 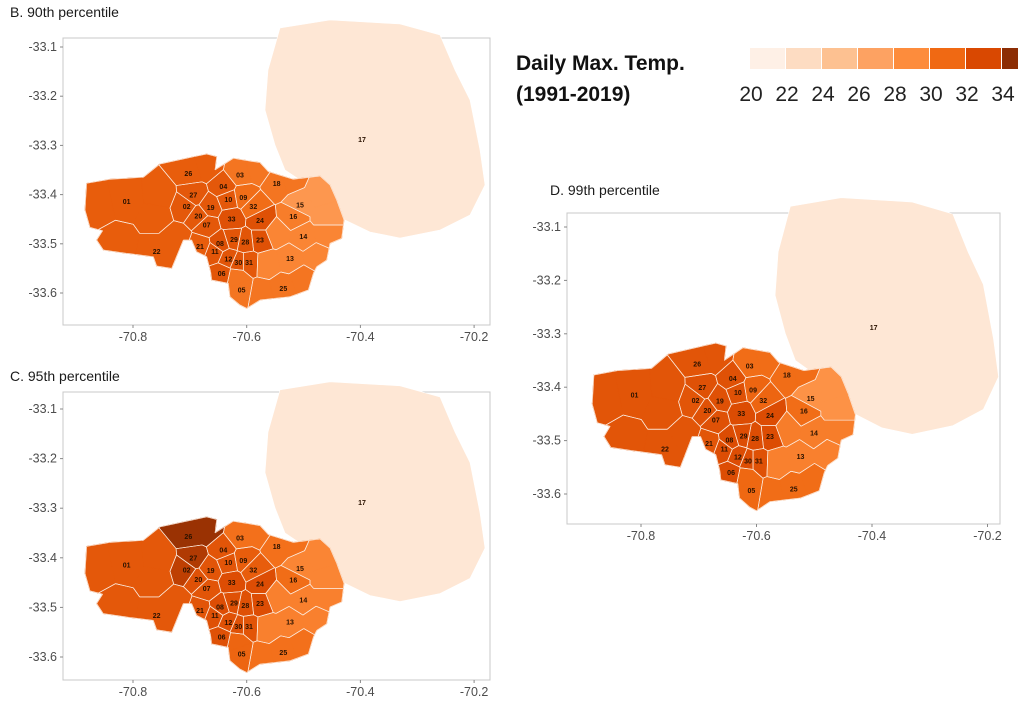 What do you see at coordinates (635, 395) in the screenshot?
I see `commune-label-01: 01` at bounding box center [635, 395].